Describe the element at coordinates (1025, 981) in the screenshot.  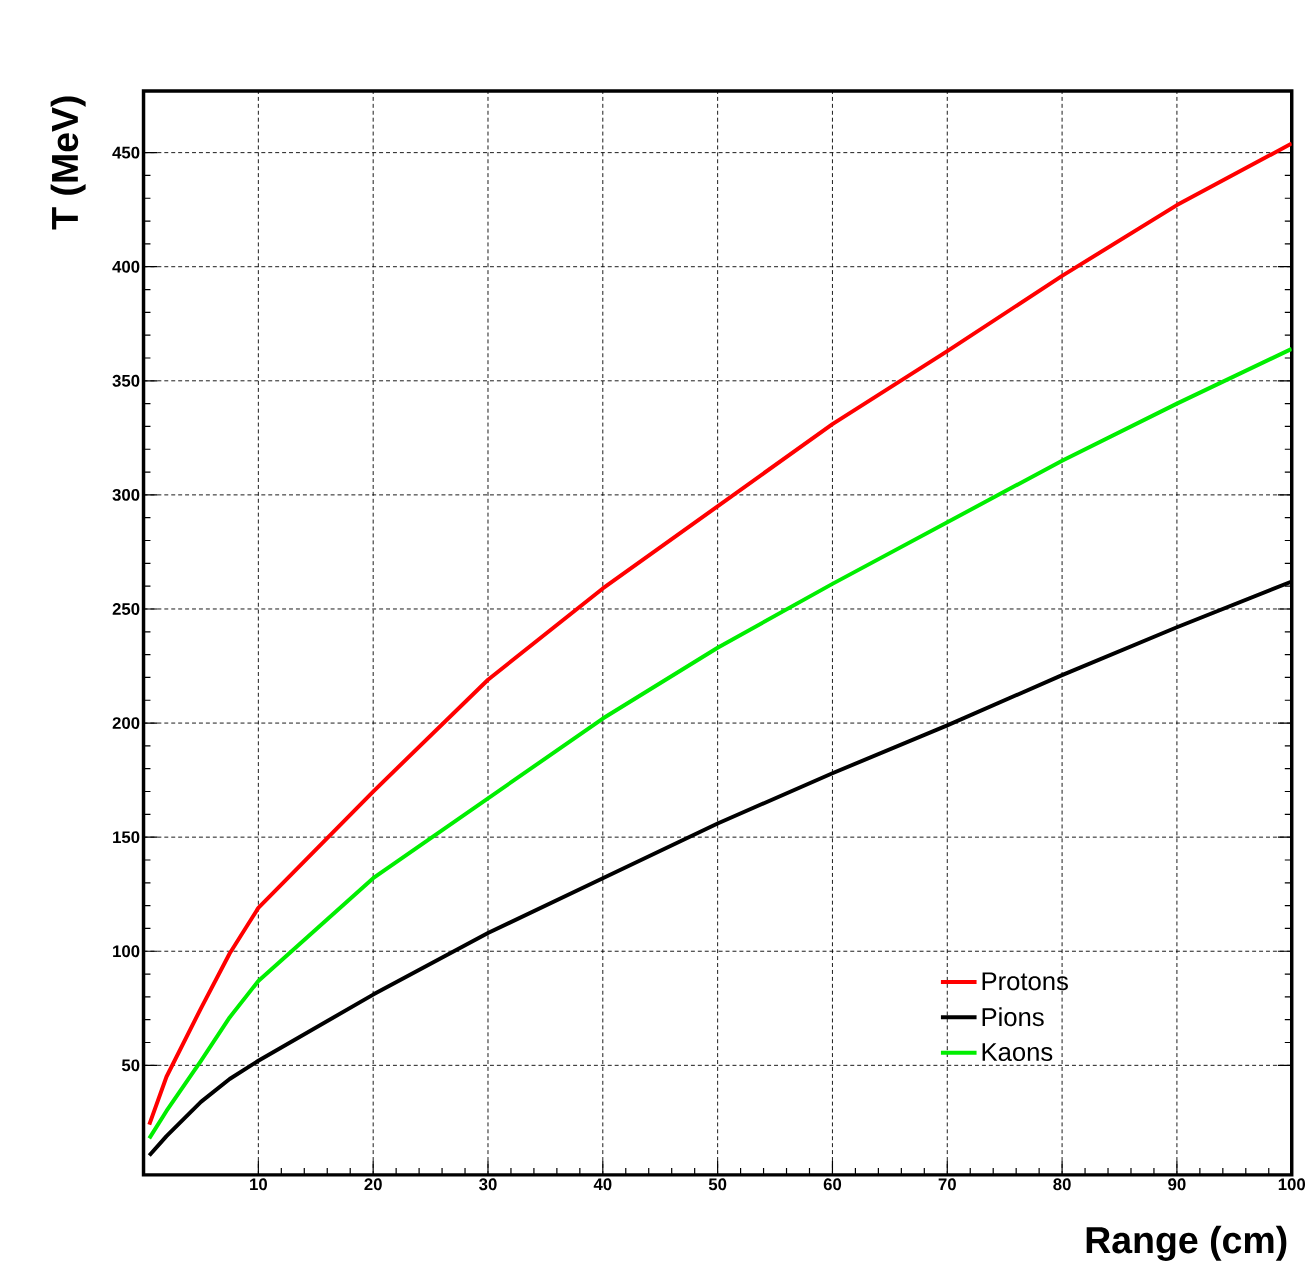
I see `legend-label: Protons` at that location.